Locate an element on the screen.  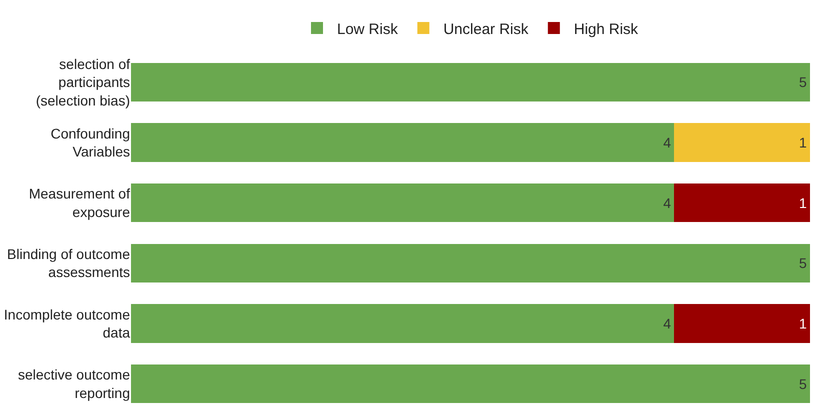
y-tick-label: Confounding Variables is located at coordinates (90, 142).